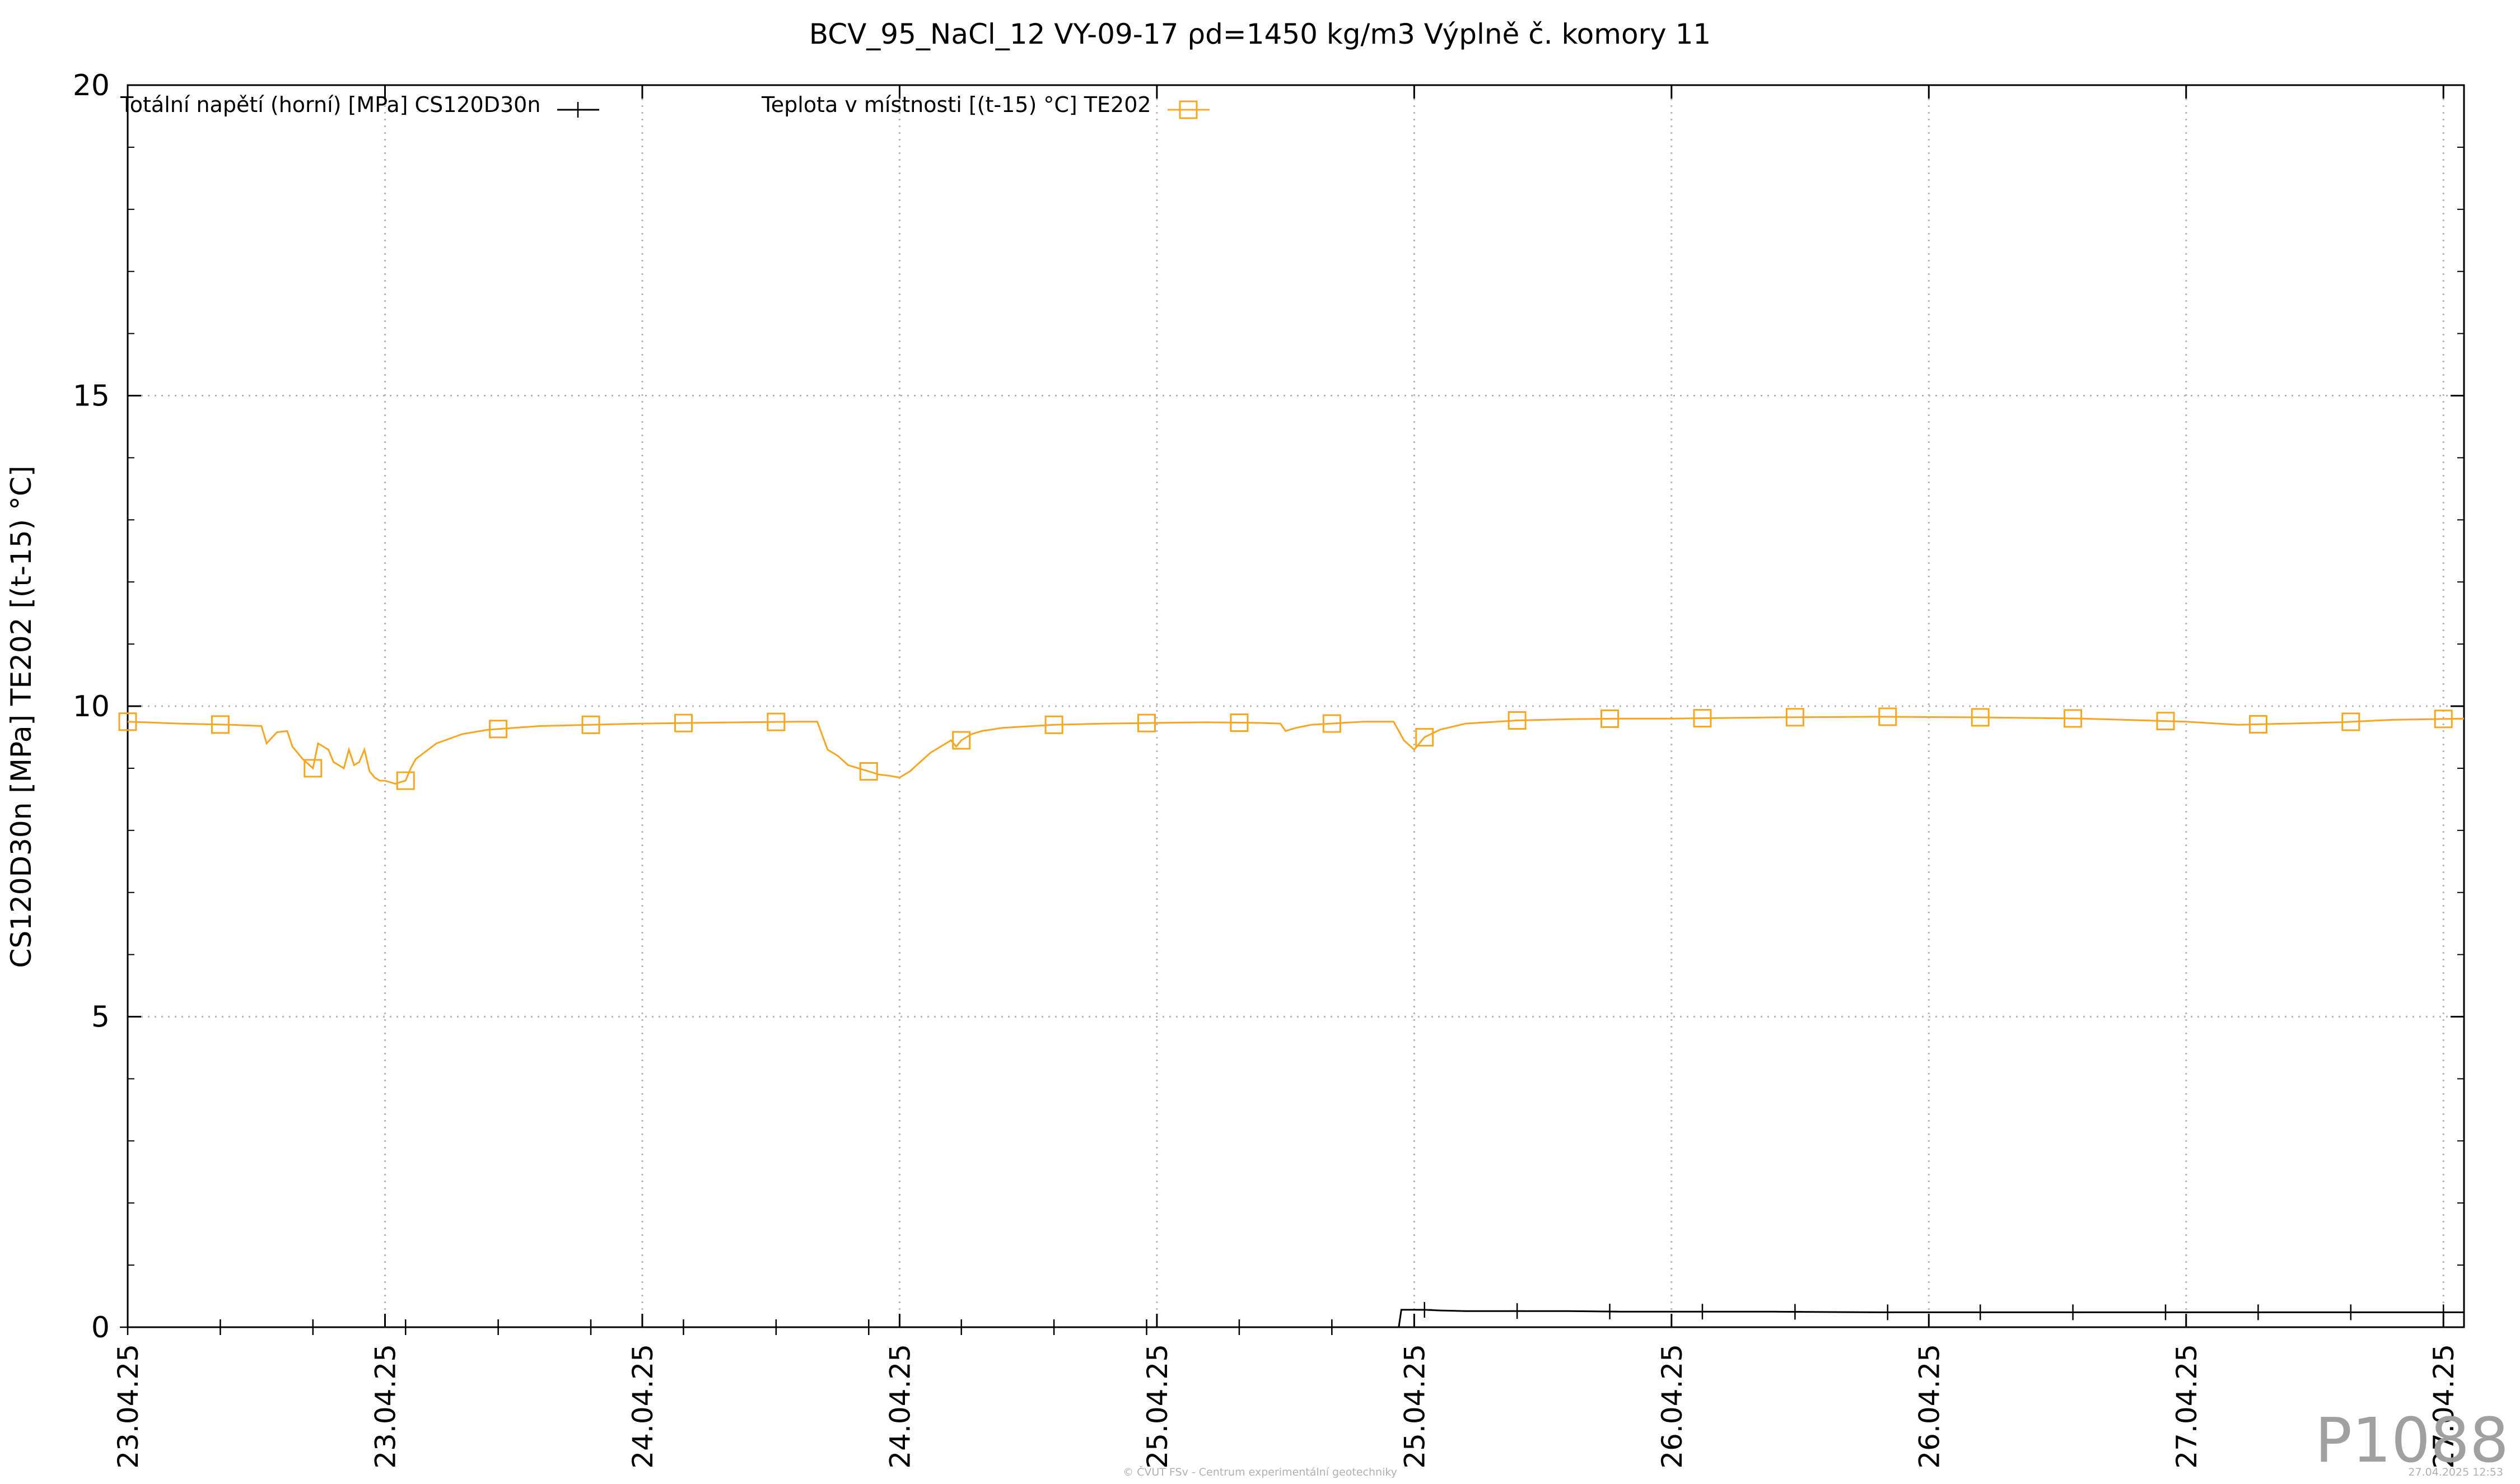 This screenshot has height=1484, width=2520. I want to click on footer-timestamp: 27.04.2025 12:53, so click(2455, 1472).